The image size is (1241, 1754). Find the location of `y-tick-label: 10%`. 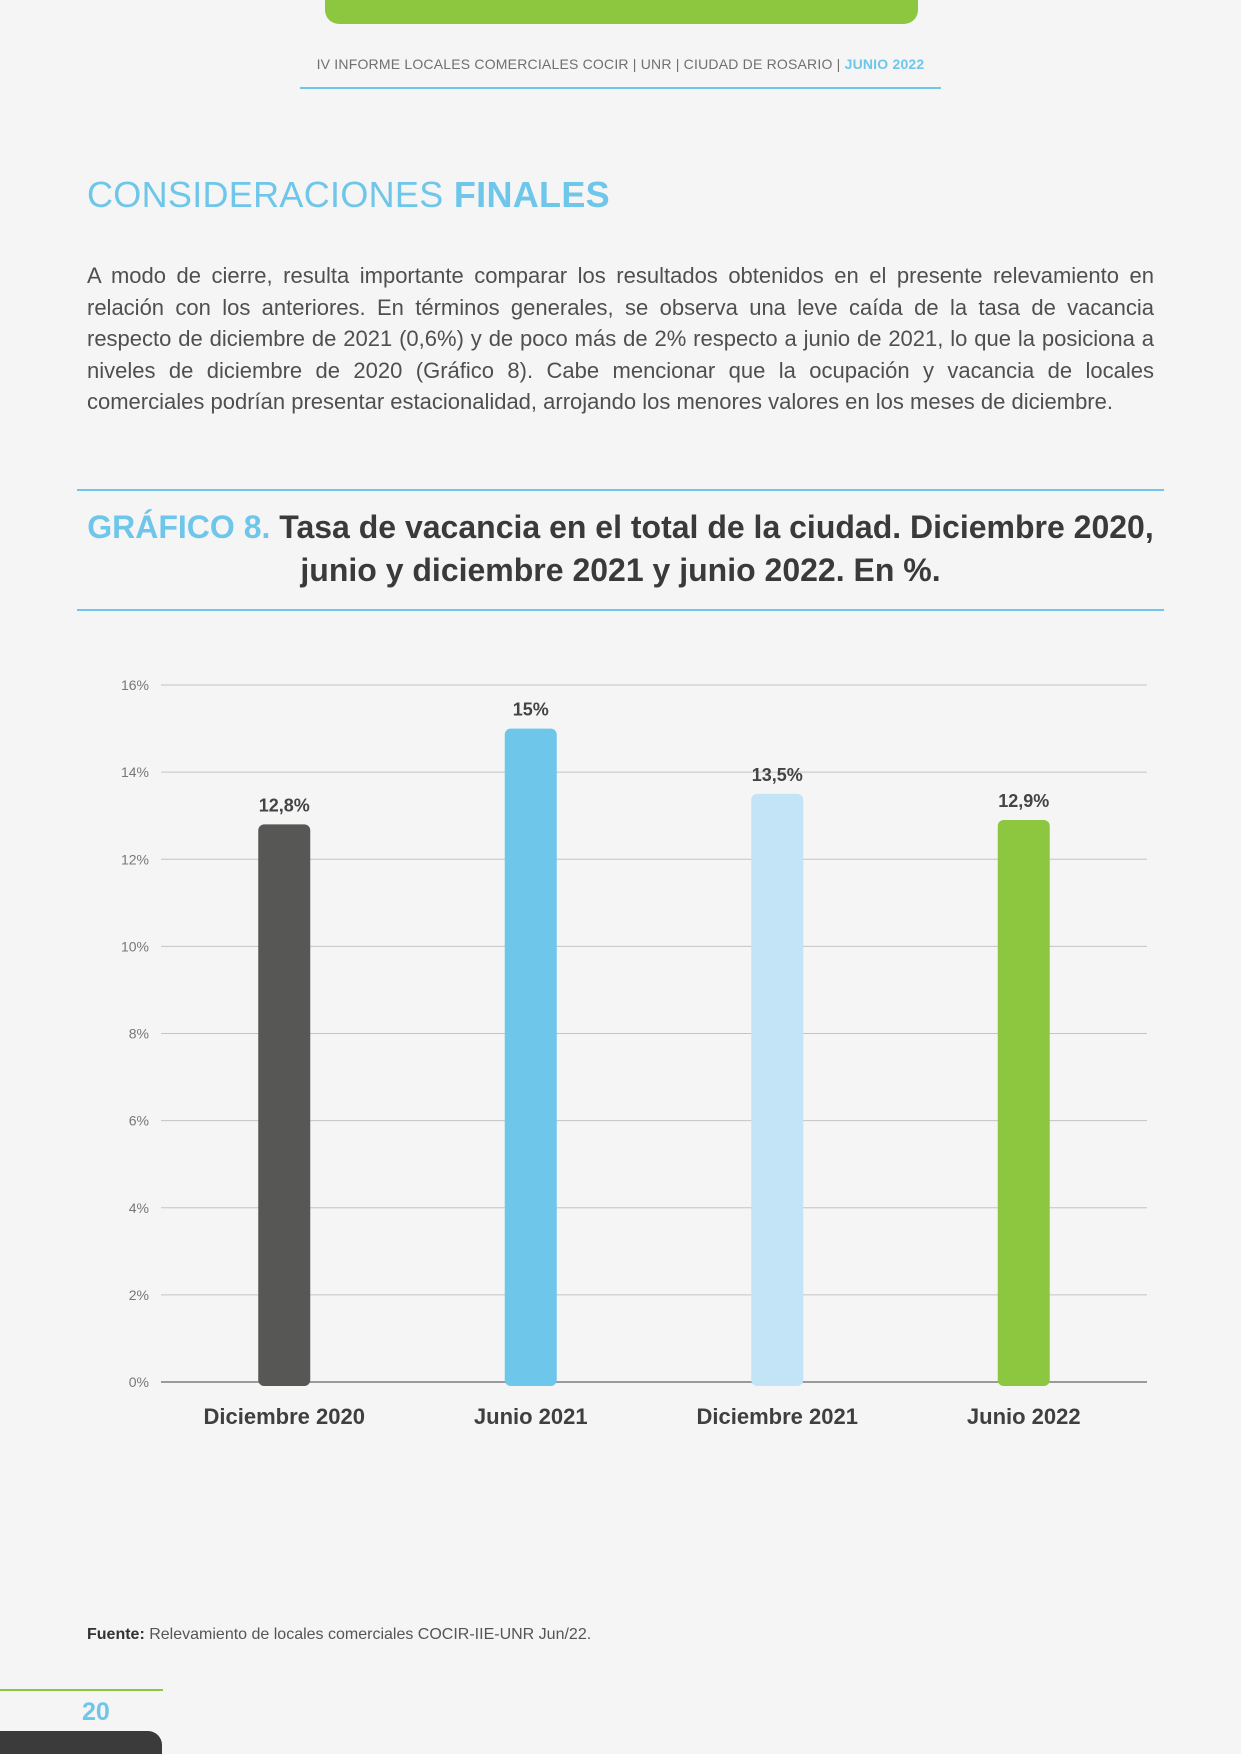

y-tick-label: 10% is located at coordinates (135, 946).